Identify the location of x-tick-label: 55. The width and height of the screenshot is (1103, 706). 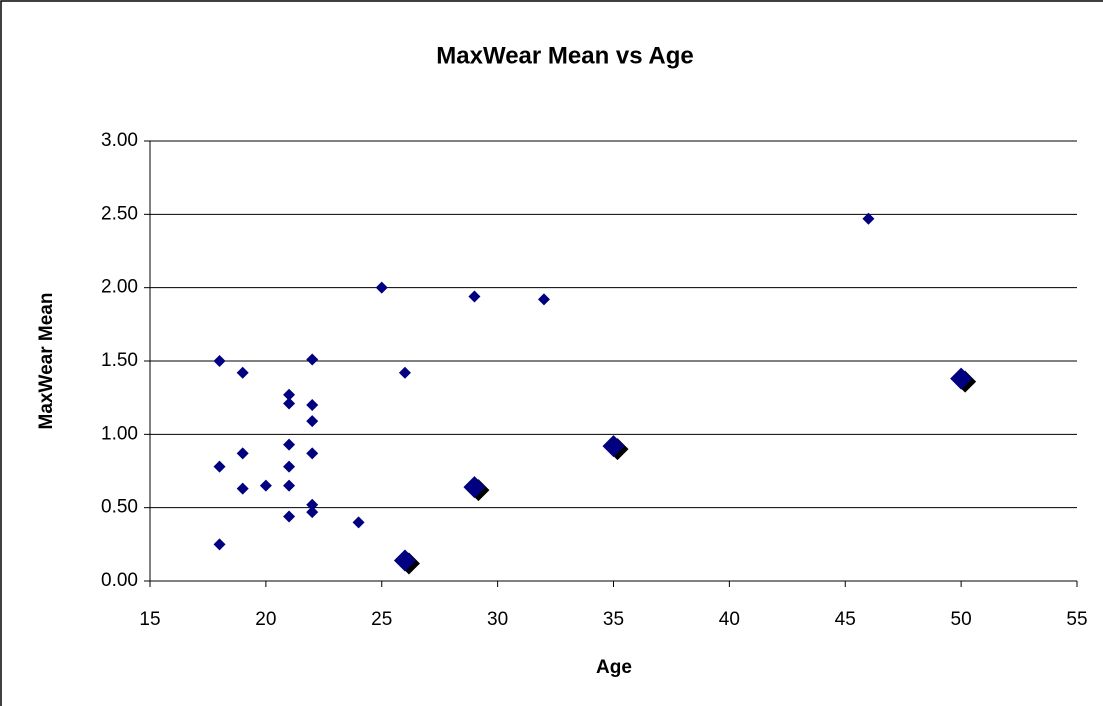
(1076, 619).